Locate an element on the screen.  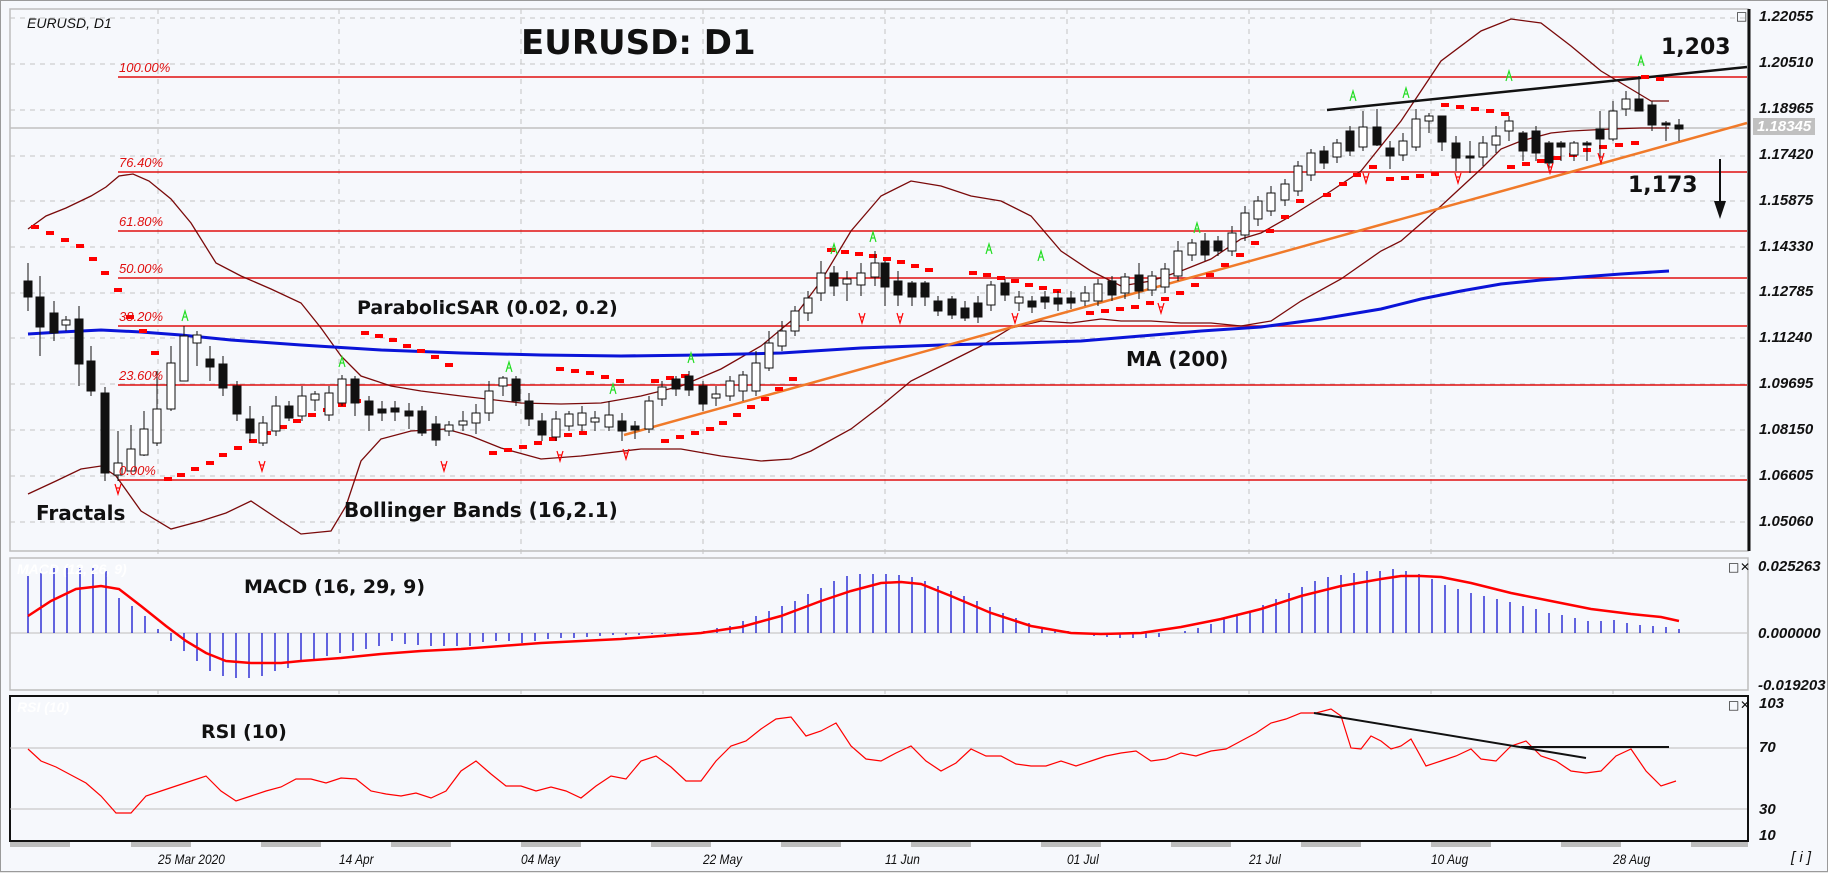
price-tick: 1.20510 is located at coordinates (1786, 62).